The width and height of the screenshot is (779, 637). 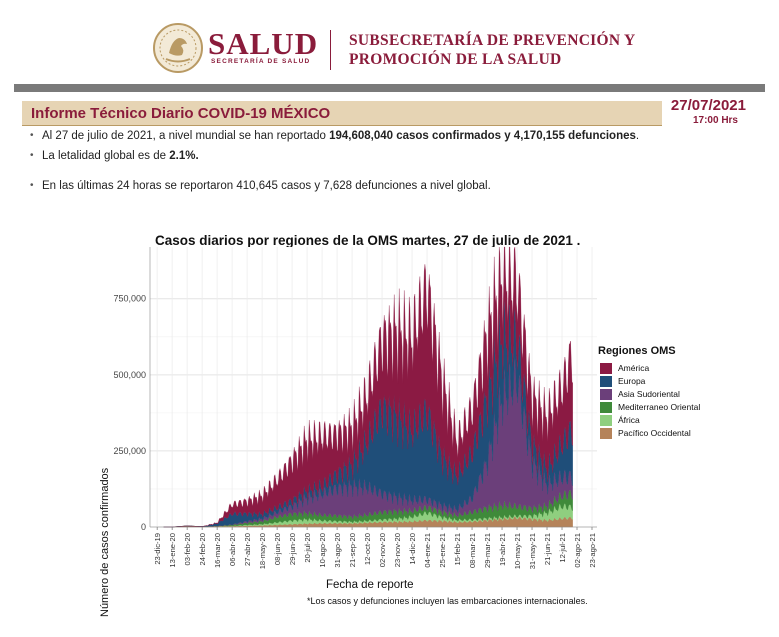 I want to click on report-date-box: 27/07/2021 17:00 Hrs, so click(x=704, y=112).